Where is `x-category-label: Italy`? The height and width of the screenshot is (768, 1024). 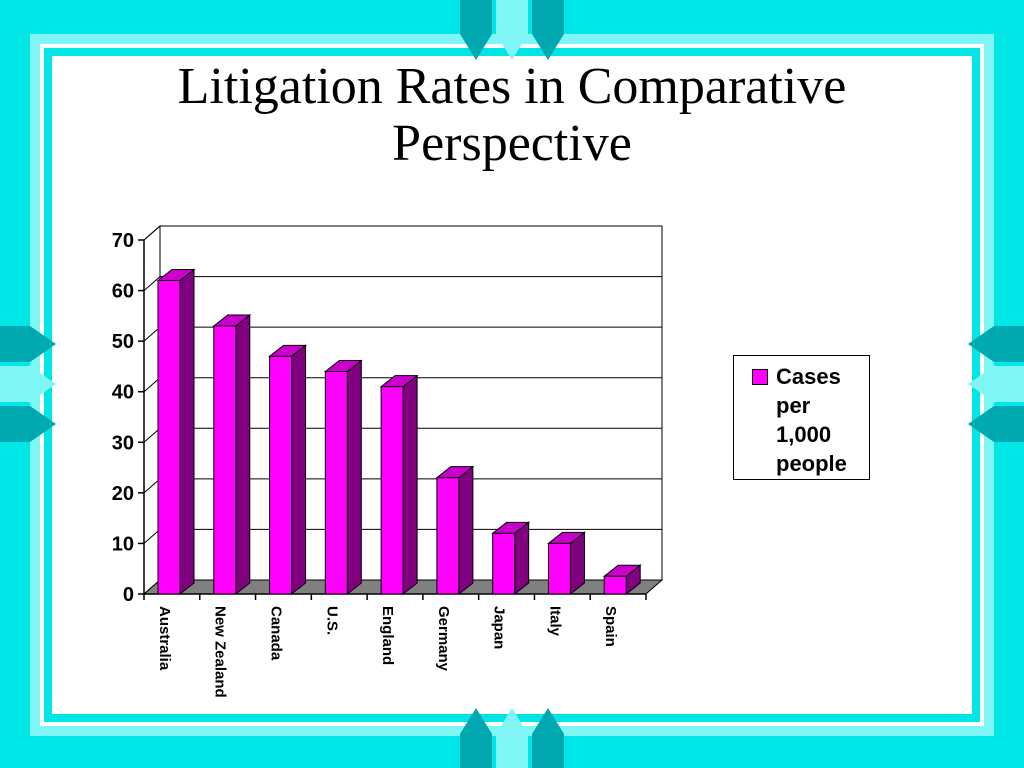
x-category-label: Italy is located at coordinates (554, 621).